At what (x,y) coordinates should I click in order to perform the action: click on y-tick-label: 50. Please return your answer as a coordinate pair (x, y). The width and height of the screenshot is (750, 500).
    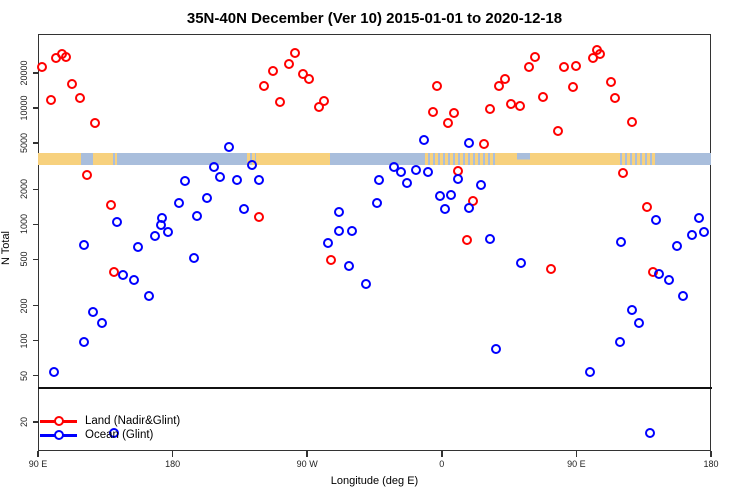
    Looking at the image, I should click on (24, 375).